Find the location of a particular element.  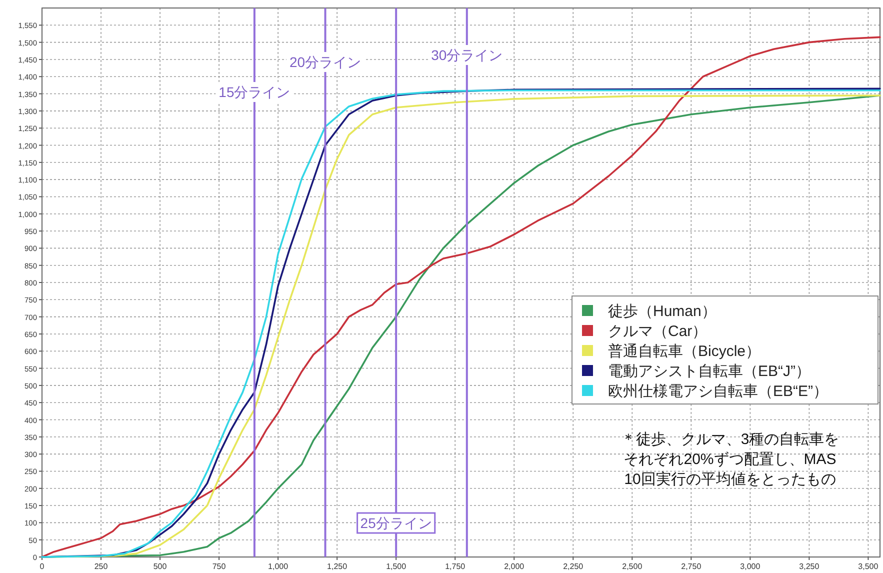

x-tick-label: 3,500 is located at coordinates (868, 566).